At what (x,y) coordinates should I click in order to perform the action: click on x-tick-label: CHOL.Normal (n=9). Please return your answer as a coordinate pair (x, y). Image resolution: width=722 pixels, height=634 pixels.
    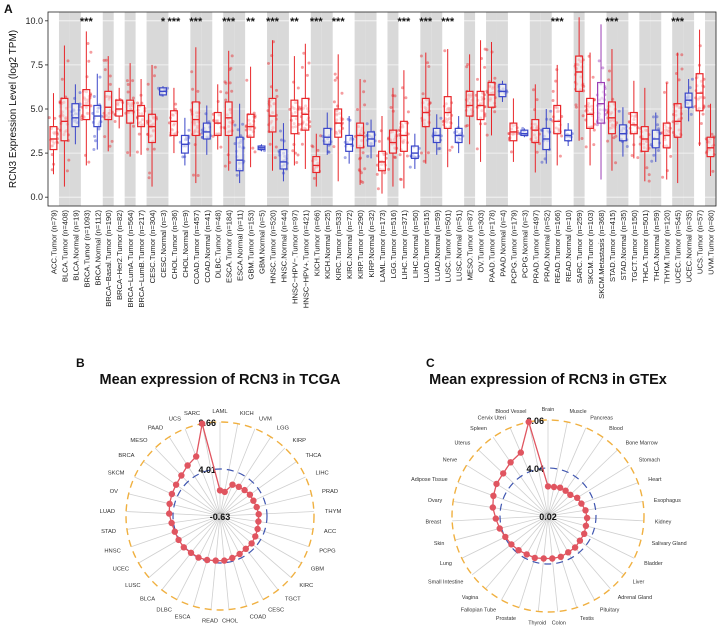
    Looking at the image, I should click on (185, 244).